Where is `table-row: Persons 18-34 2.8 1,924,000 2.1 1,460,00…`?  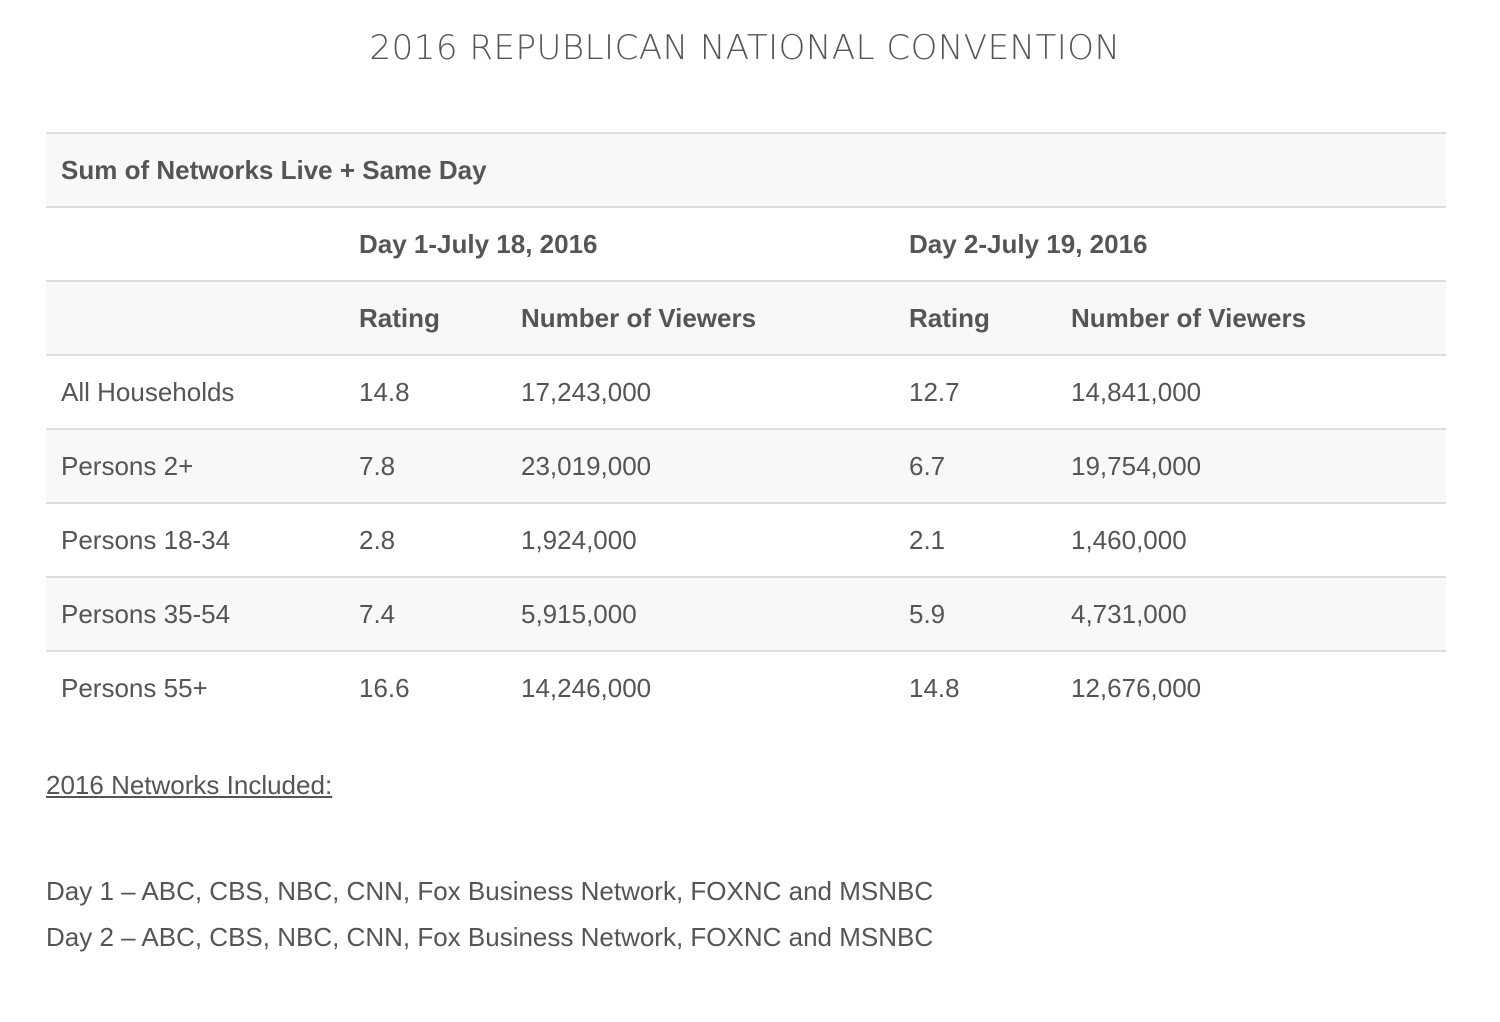
table-row: Persons 18-34 2.8 1,924,000 2.1 1,460,00… is located at coordinates (746, 540).